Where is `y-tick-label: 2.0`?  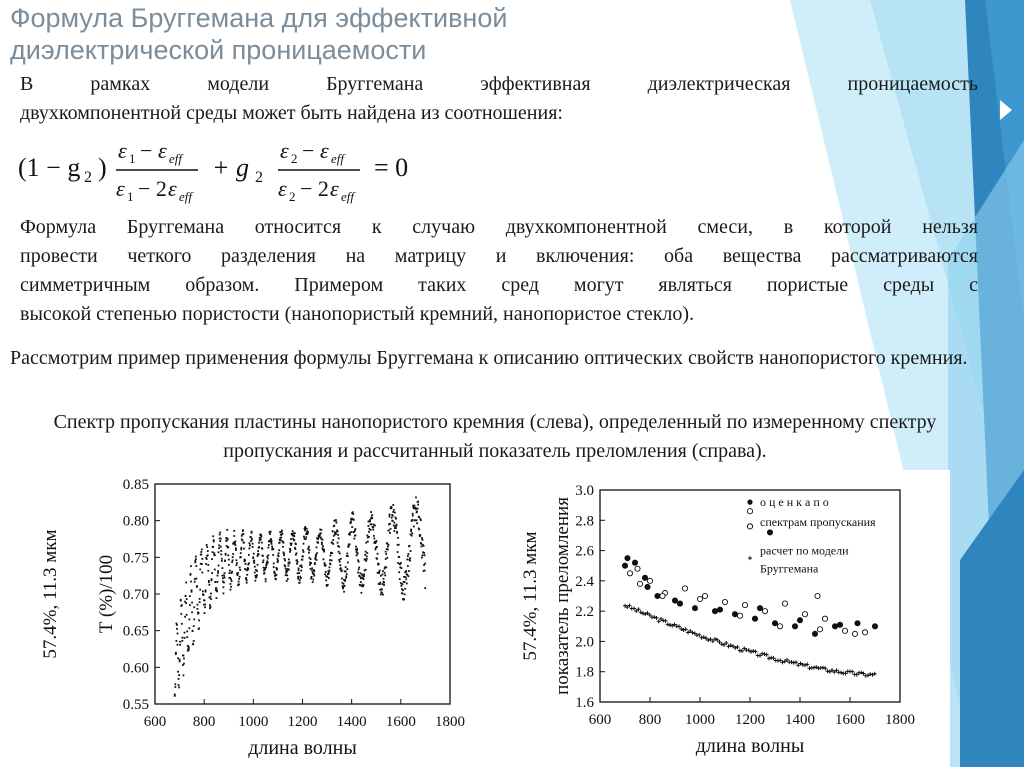
y-tick-label: 2.0 is located at coordinates (584, 642).